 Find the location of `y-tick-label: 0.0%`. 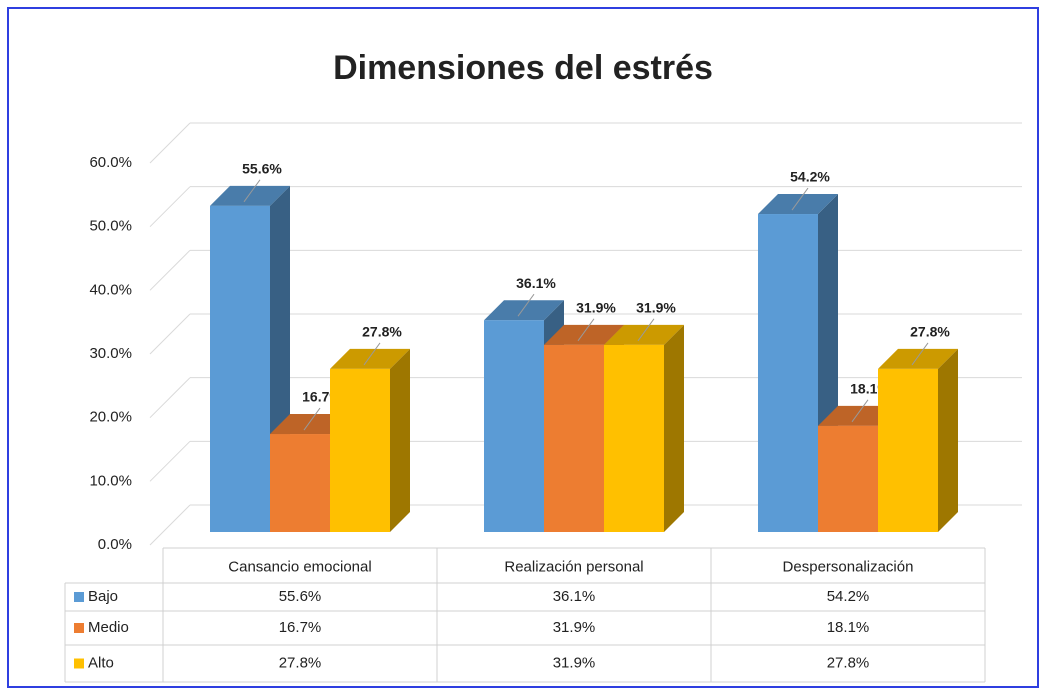

y-tick-label: 0.0% is located at coordinates (115, 544).